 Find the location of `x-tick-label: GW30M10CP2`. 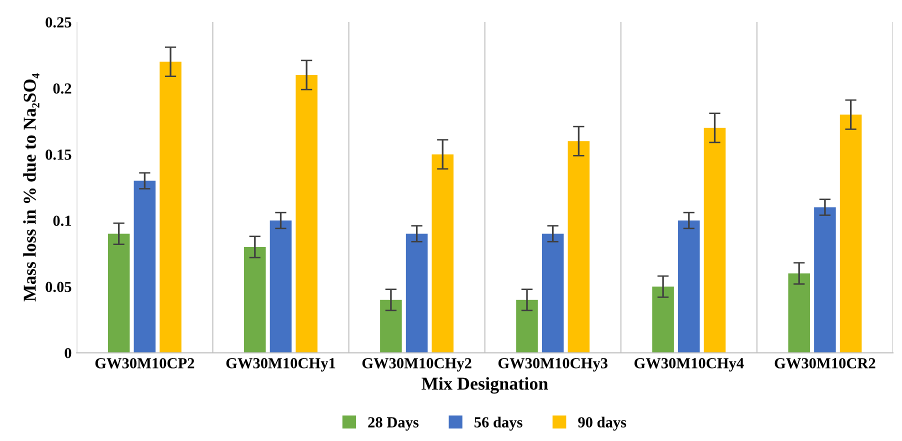

x-tick-label: GW30M10CP2 is located at coordinates (144, 363).